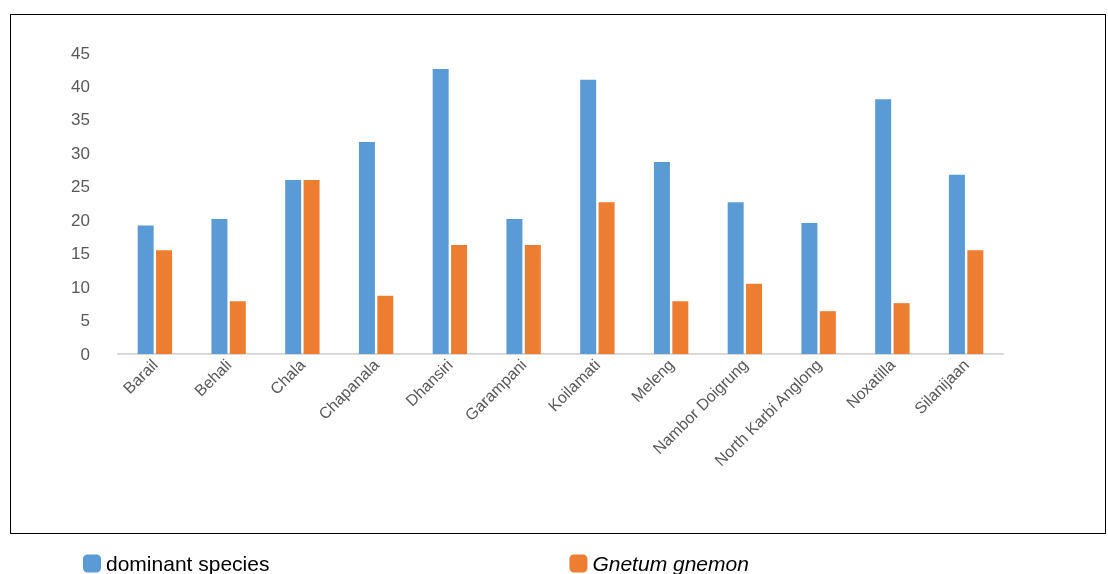 Image resolution: width=1108 pixels, height=574 pixels. I want to click on y-tick-label: 0, so click(85, 354).